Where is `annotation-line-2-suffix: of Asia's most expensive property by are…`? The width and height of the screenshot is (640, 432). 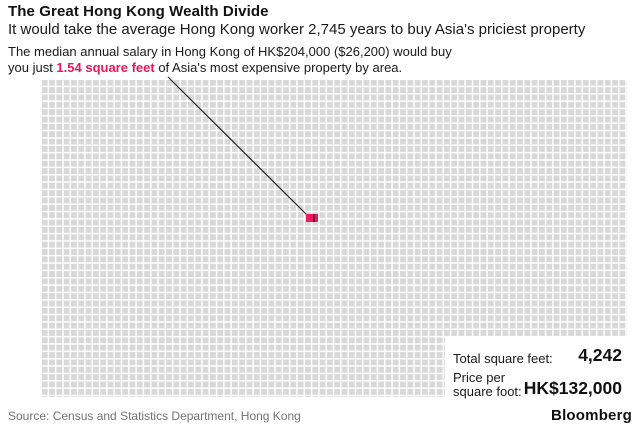 annotation-line-2-suffix: of Asia's most expensive property by are… is located at coordinates (278, 67).